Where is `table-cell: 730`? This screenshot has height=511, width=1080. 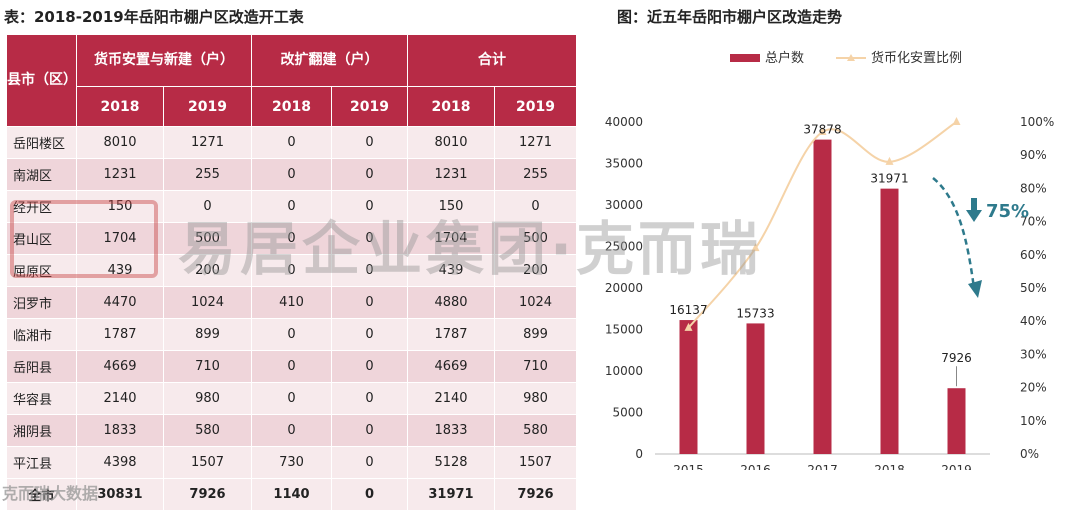
table-cell: 730 is located at coordinates (291, 462).